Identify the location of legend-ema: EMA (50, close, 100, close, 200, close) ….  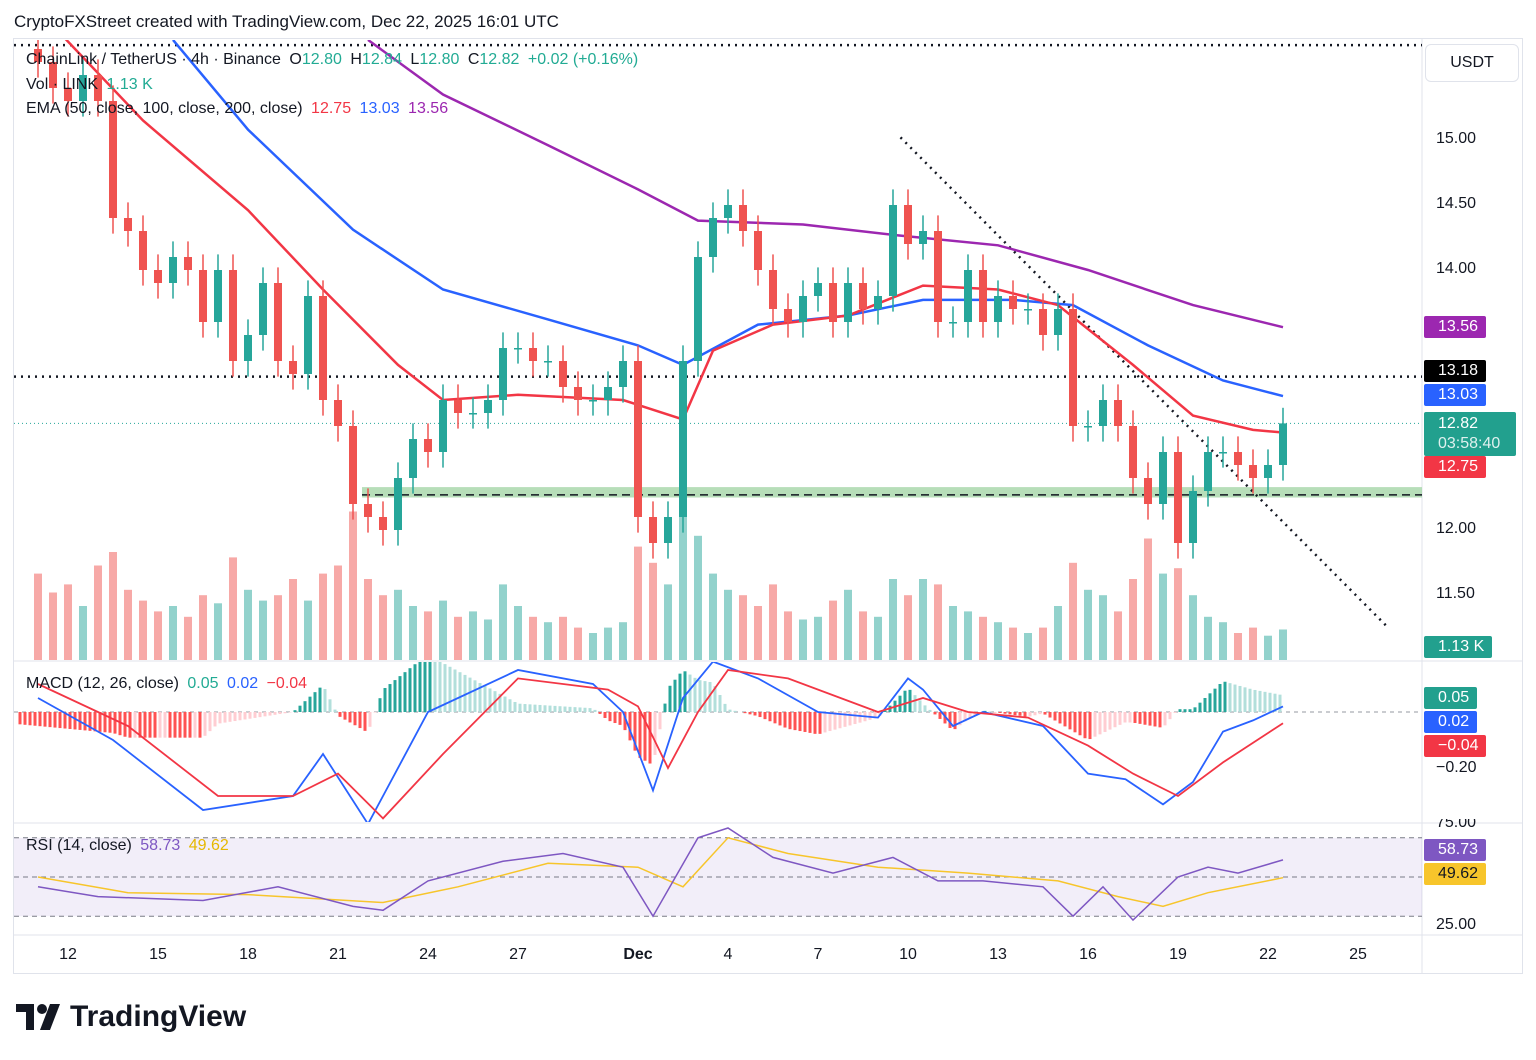
(239, 109).